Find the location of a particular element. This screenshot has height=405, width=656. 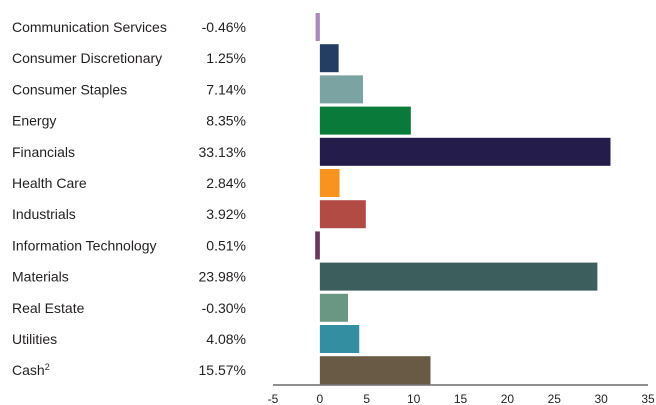

value-label: 3.92% is located at coordinates (226, 214).